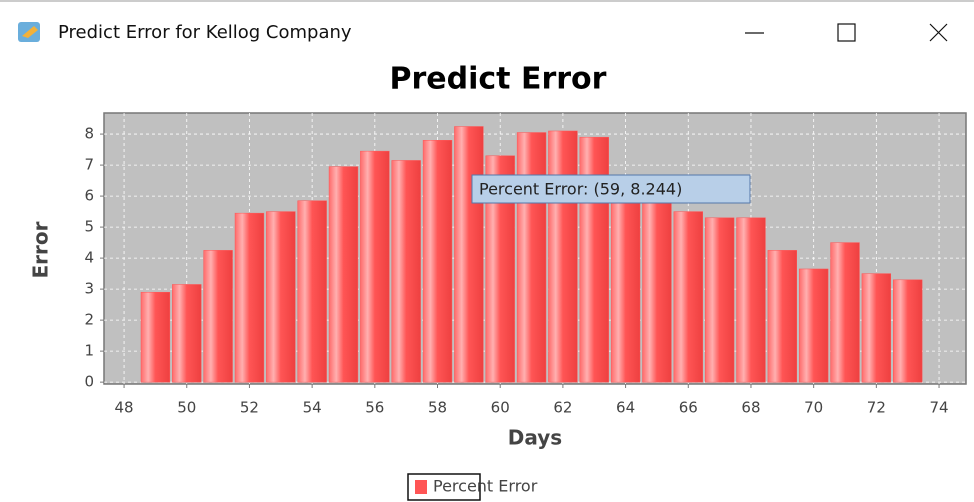 Image resolution: width=974 pixels, height=502 pixels. I want to click on x-tick-label: 60, so click(500, 408).